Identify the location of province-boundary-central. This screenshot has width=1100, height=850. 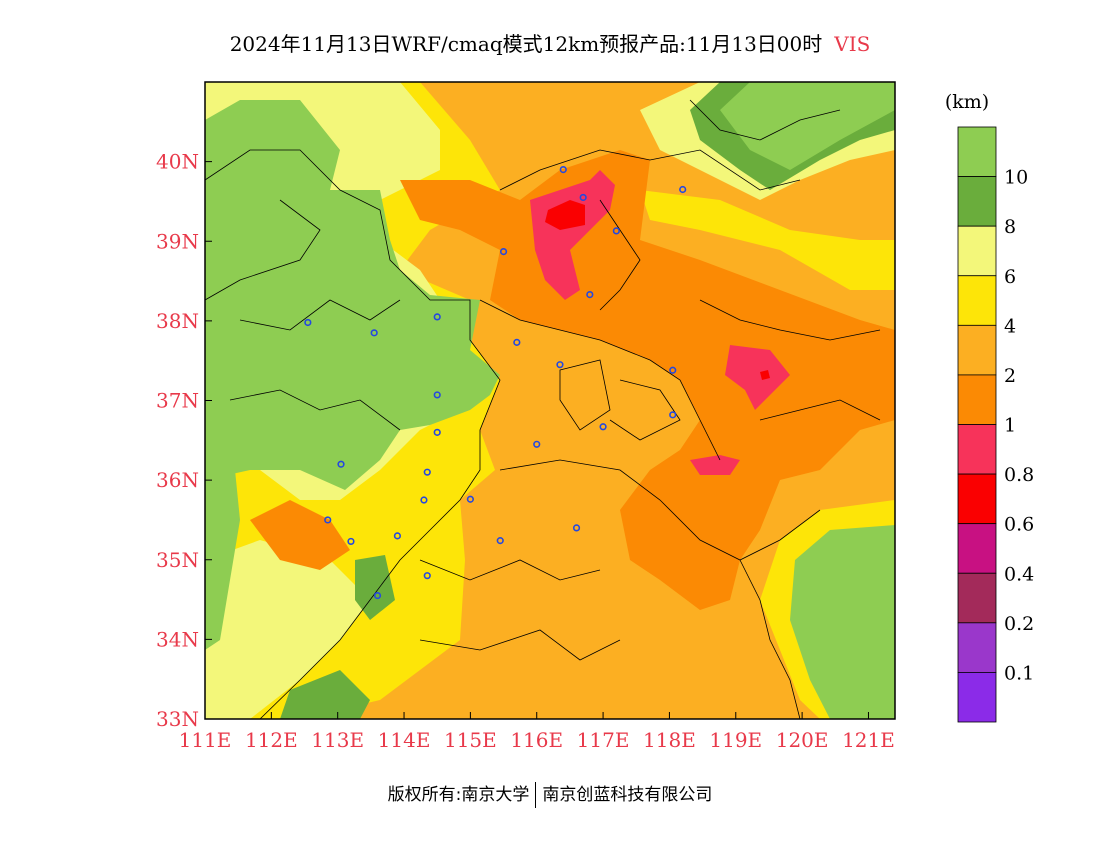
(600, 380).